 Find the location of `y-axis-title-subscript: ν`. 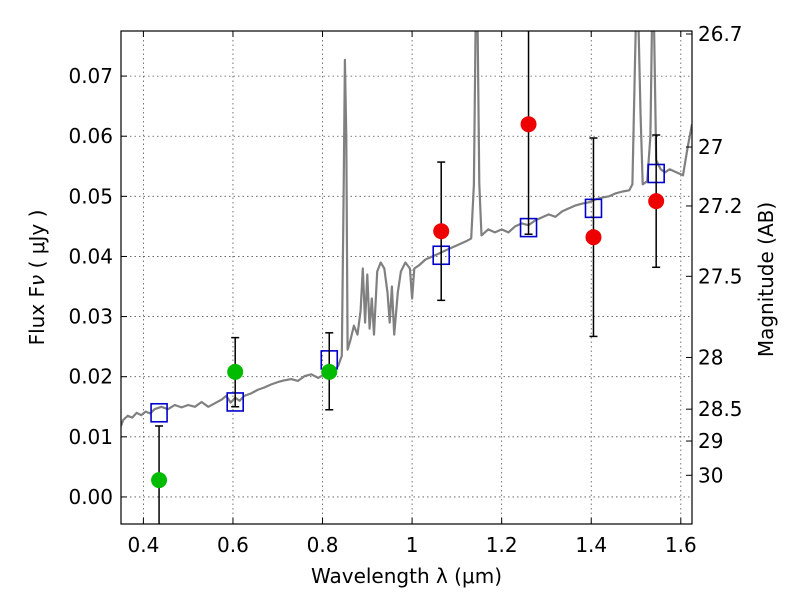

y-axis-title-subscript: ν is located at coordinates (37, 280).